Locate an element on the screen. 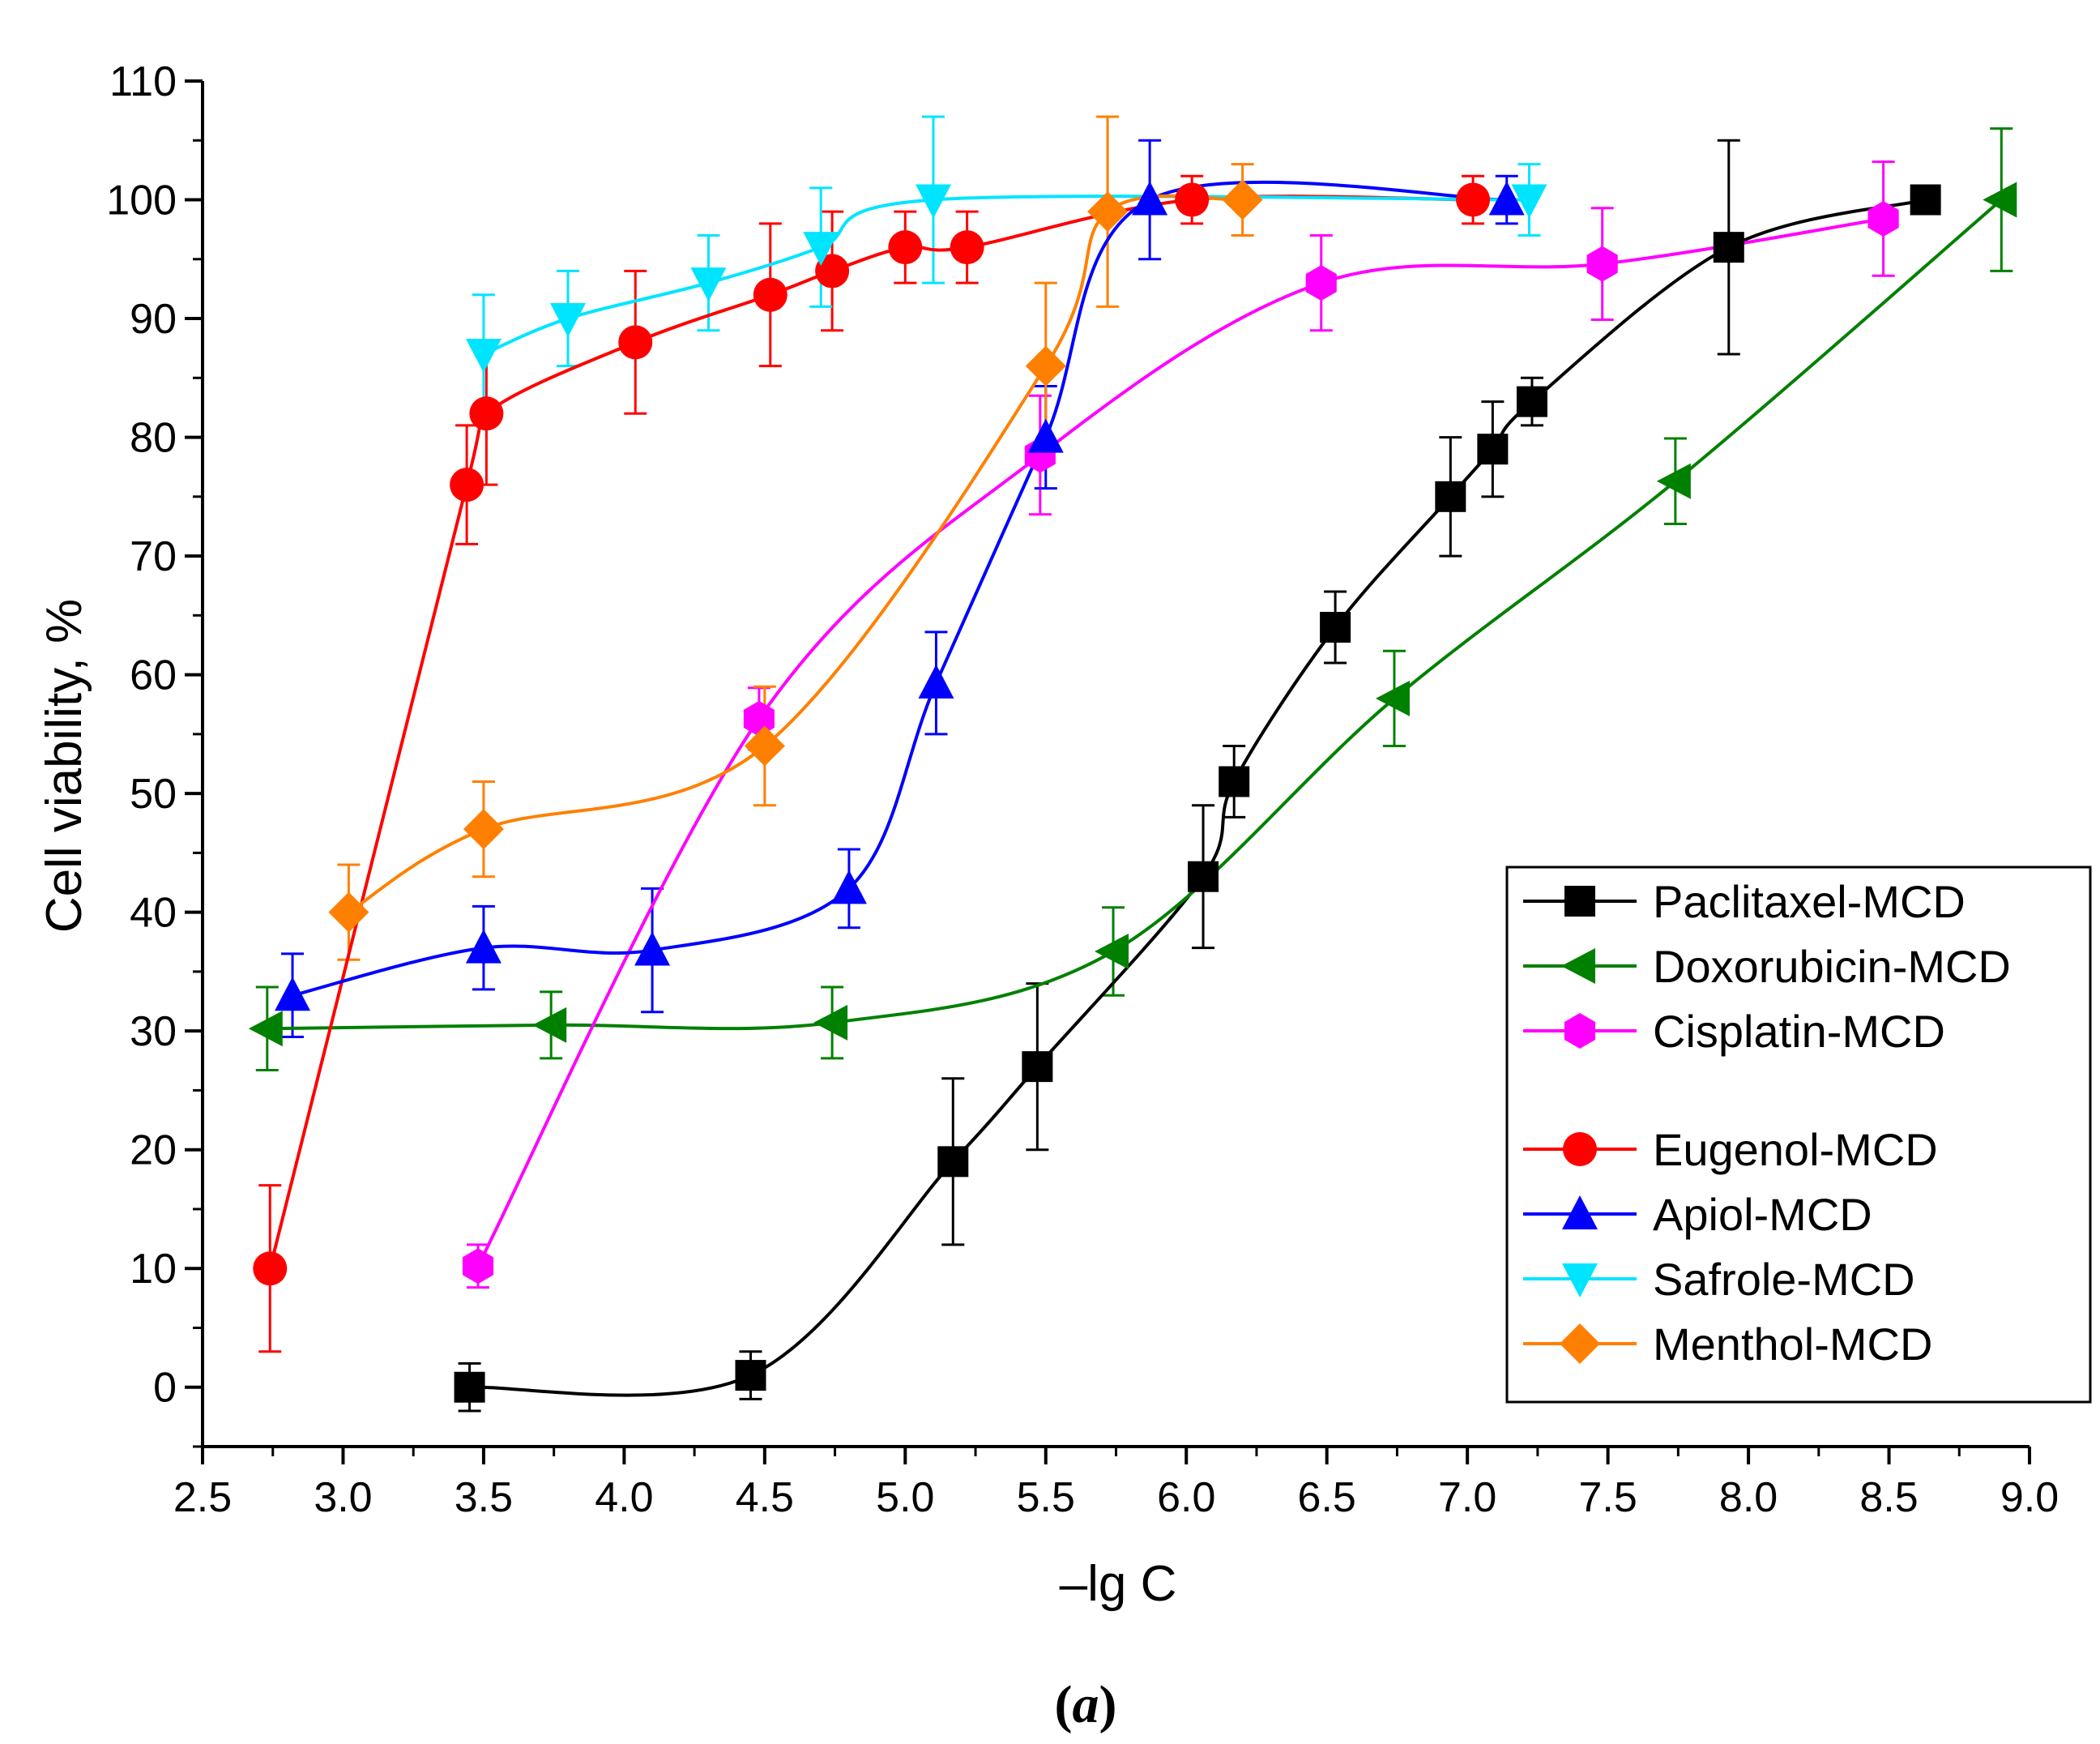 The image size is (2100, 1744). legend-frame is located at coordinates (1798, 1135).